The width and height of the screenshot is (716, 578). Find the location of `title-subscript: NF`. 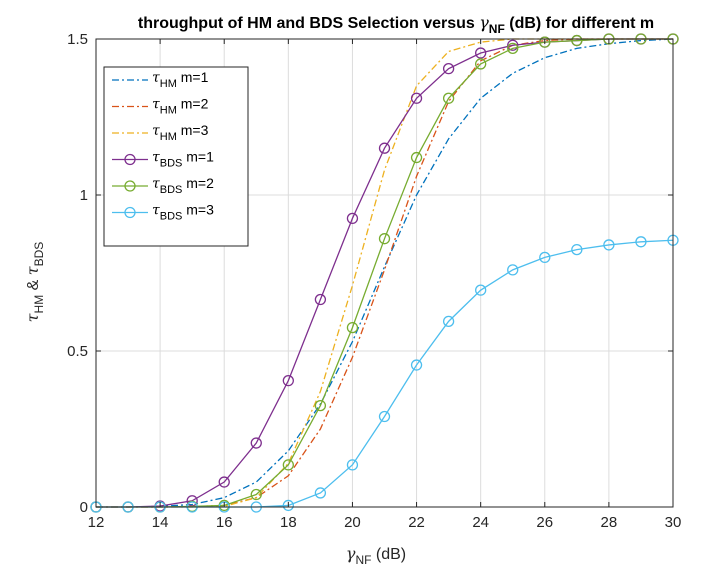

title-subscript: NF is located at coordinates (497, 29).